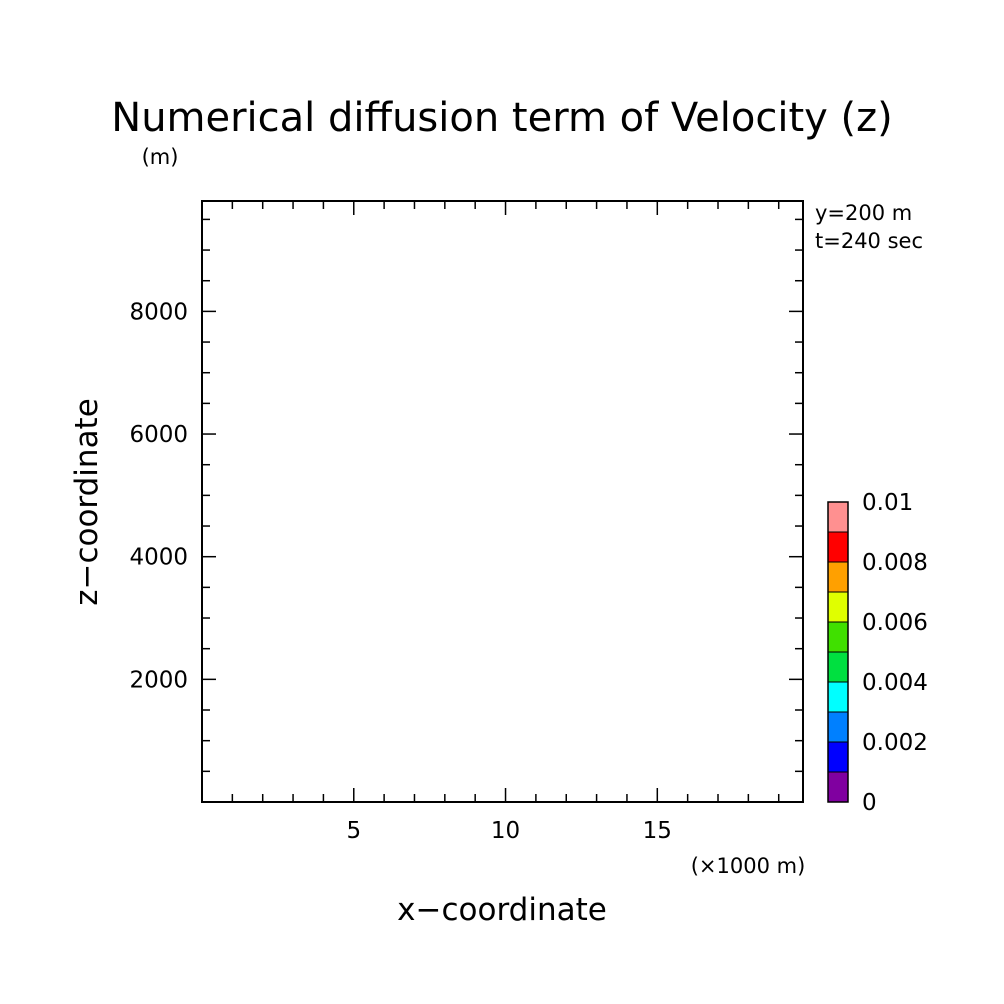  What do you see at coordinates (869, 803) in the screenshot?
I see `colorbar-label: 0` at bounding box center [869, 803].